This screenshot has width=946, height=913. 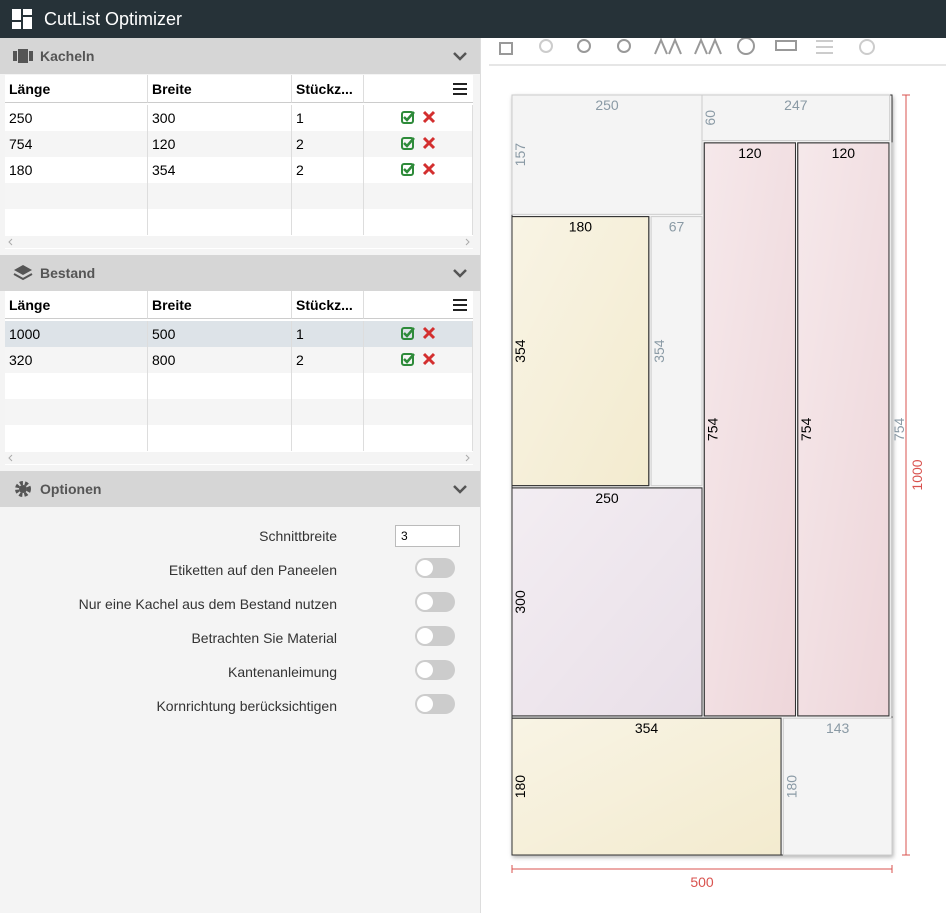 I want to click on table-row: 1000 500 1, so click(x=239, y=334).